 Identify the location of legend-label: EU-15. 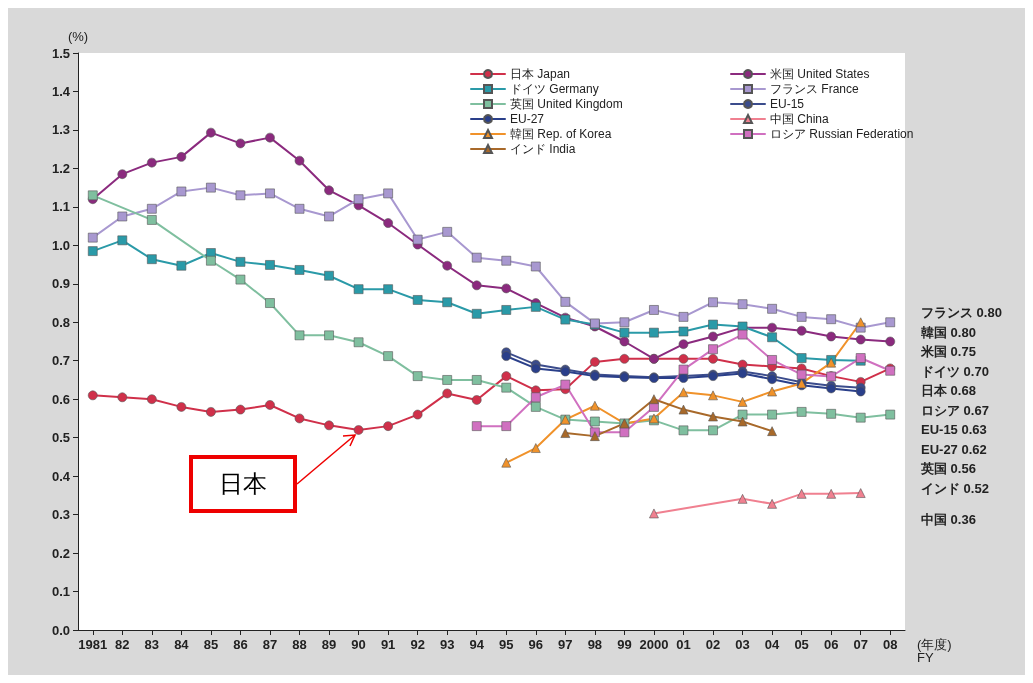
(787, 104).